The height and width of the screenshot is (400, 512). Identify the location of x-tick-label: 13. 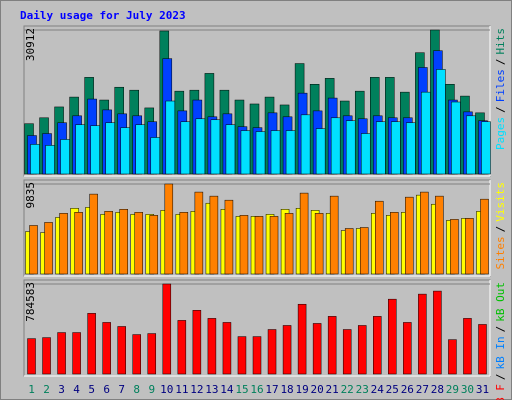
(211, 389).